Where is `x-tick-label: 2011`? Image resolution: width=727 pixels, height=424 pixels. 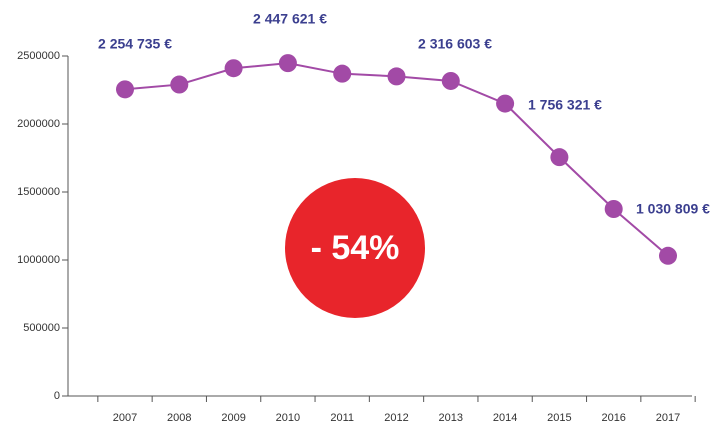 x-tick-label: 2011 is located at coordinates (342, 418).